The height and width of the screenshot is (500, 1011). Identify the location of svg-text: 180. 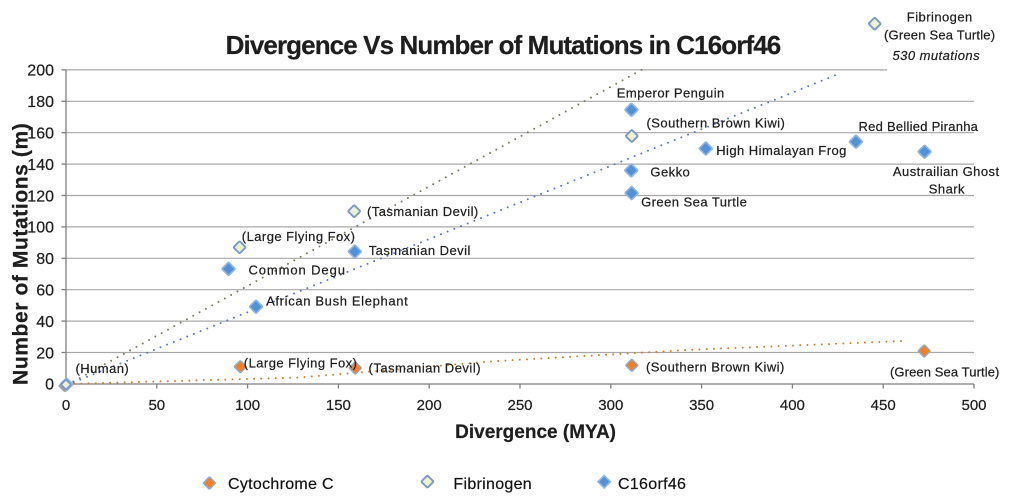
(40, 102).